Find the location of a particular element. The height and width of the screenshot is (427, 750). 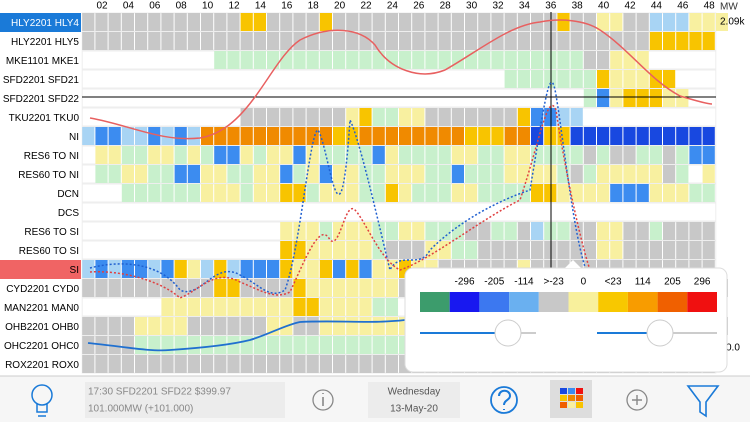

filter-button is located at coordinates (703, 401).